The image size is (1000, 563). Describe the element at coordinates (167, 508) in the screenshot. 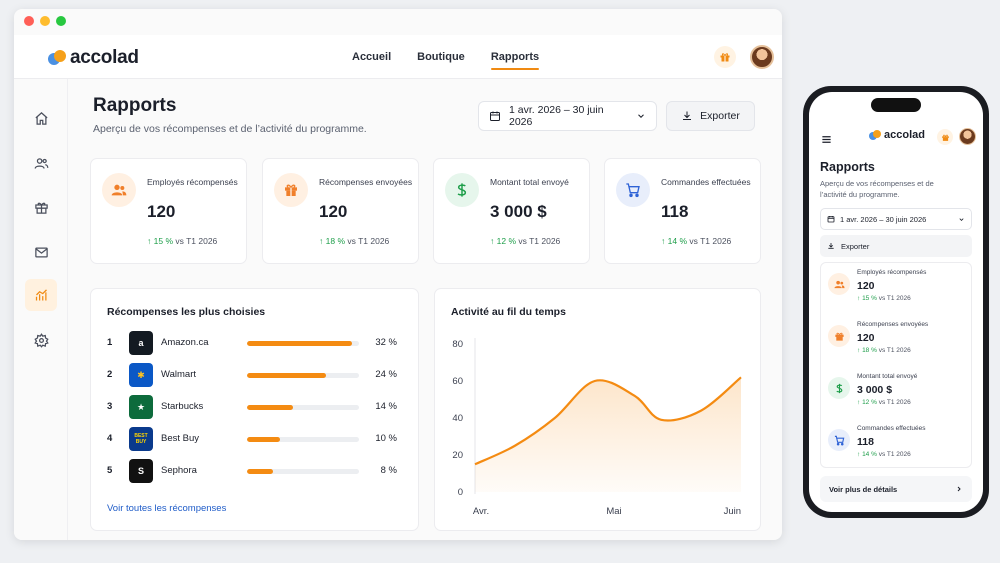

I see `see-all-rewards-link: Voir toutes les récompenses` at that location.